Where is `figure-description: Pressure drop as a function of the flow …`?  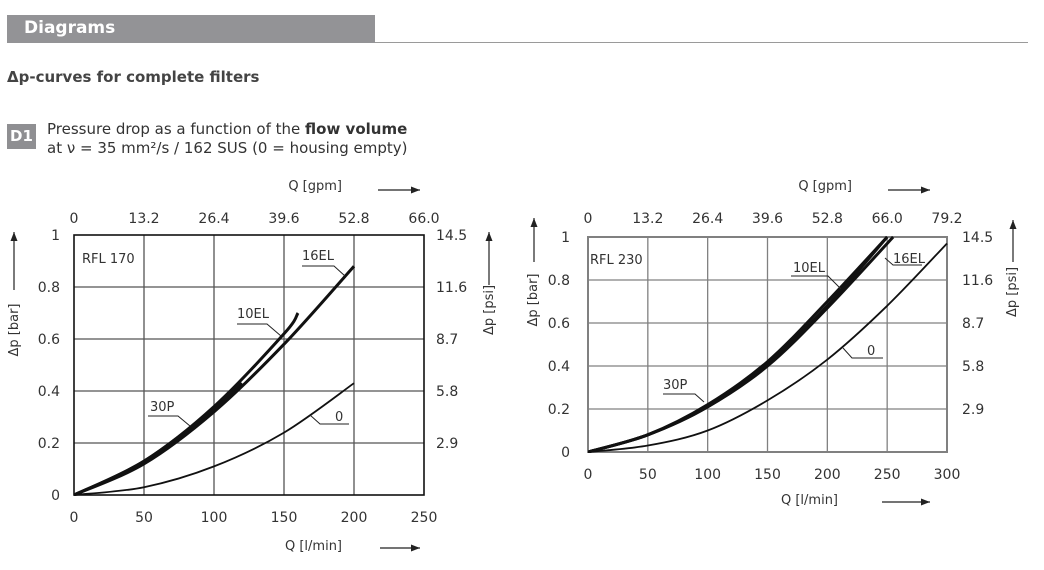 figure-description: Pressure drop as a function of the flow … is located at coordinates (227, 139).